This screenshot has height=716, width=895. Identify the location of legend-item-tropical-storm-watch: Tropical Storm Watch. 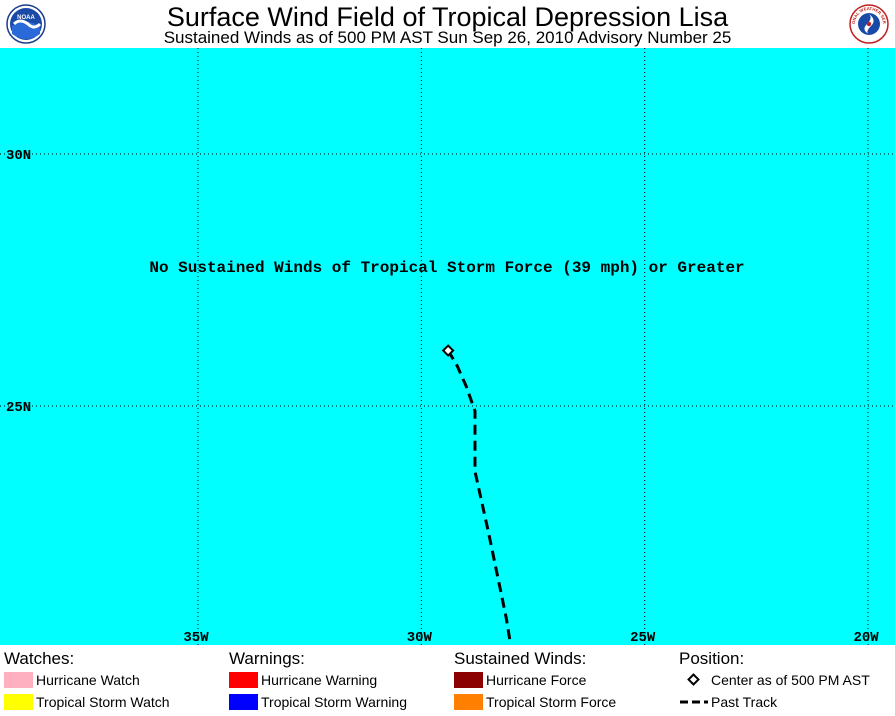
(87, 702).